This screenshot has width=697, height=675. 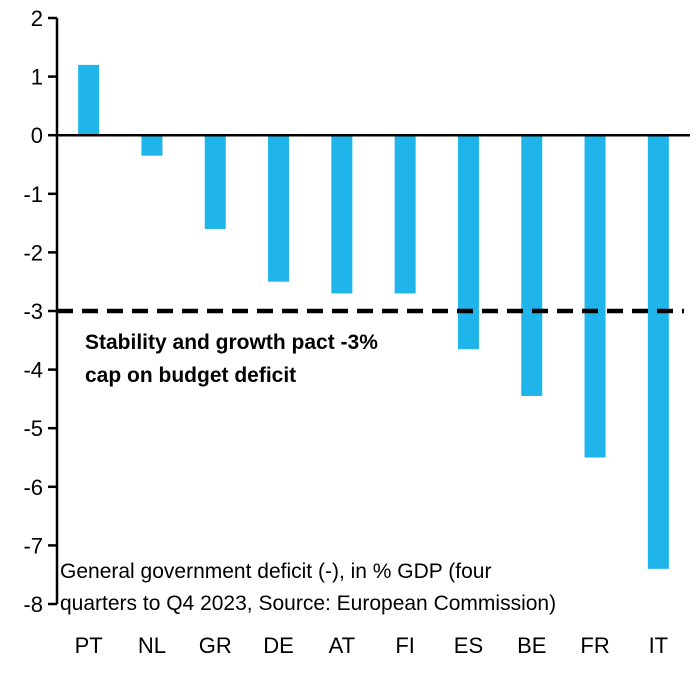 What do you see at coordinates (33, 487) in the screenshot?
I see `y-tick-label: -6` at bounding box center [33, 487].